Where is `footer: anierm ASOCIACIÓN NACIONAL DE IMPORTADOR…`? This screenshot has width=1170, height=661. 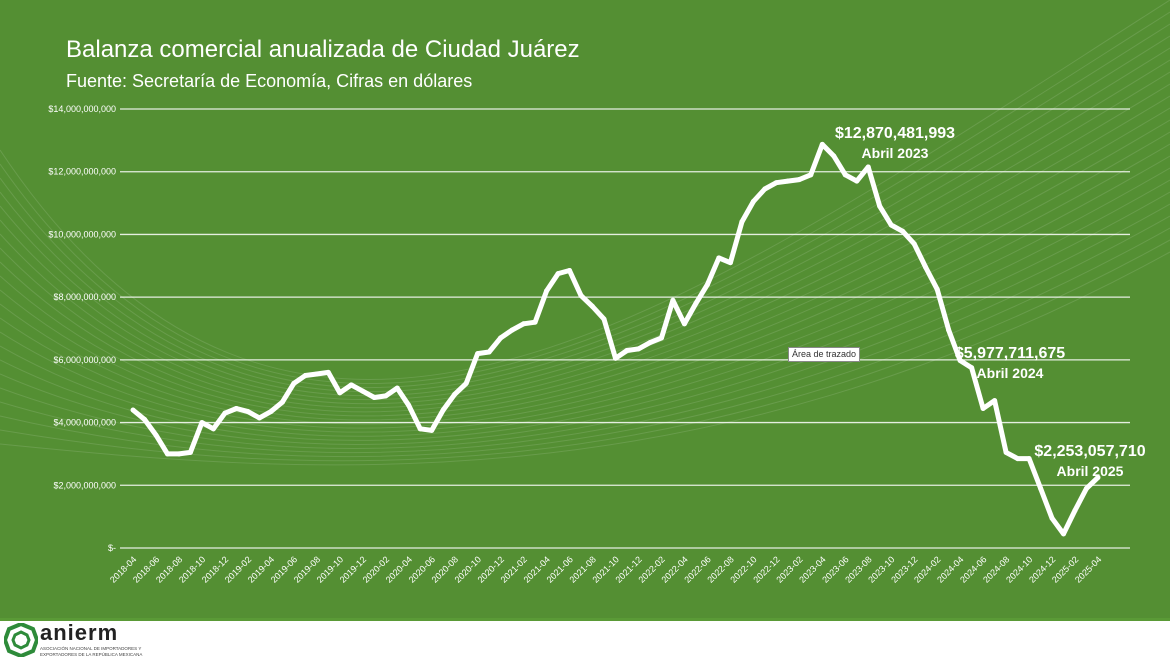
footer: anierm ASOCIACIÓN NACIONAL DE IMPORTADOR… is located at coordinates (585, 639).